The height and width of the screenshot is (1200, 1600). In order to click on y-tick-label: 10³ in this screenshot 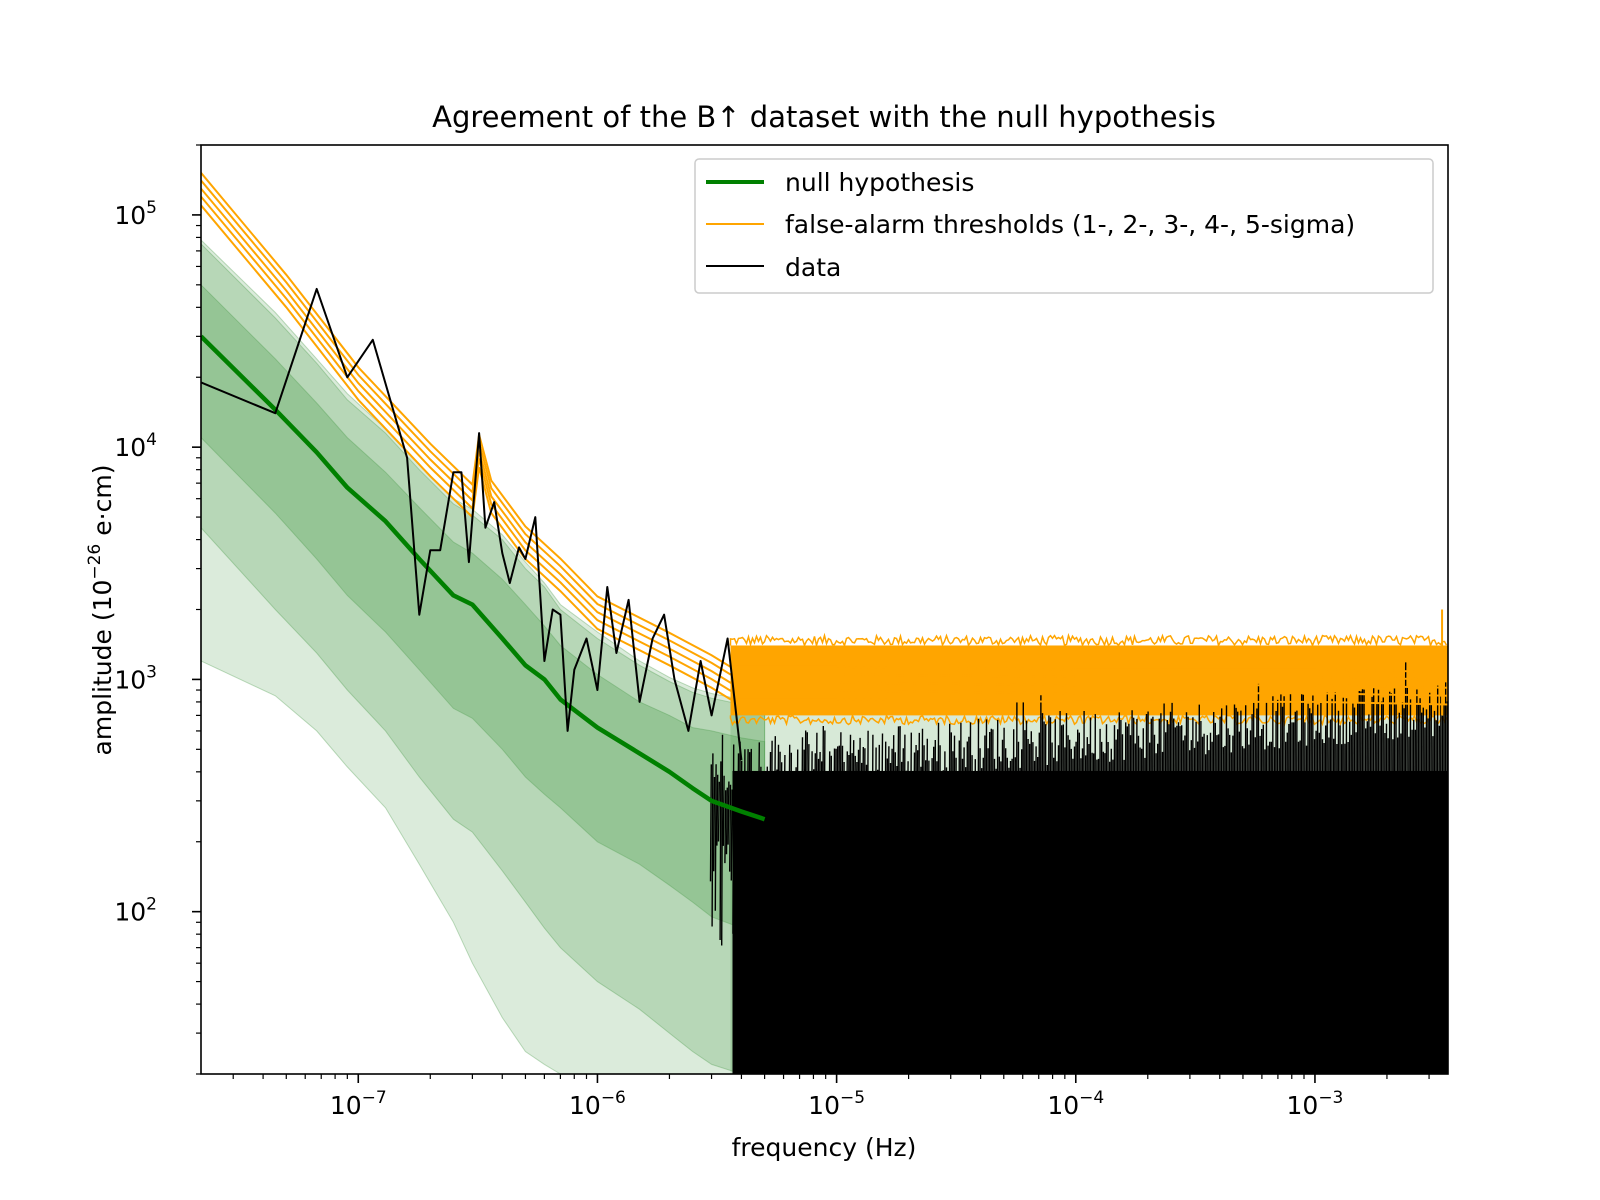, I will do `click(135, 678)`.